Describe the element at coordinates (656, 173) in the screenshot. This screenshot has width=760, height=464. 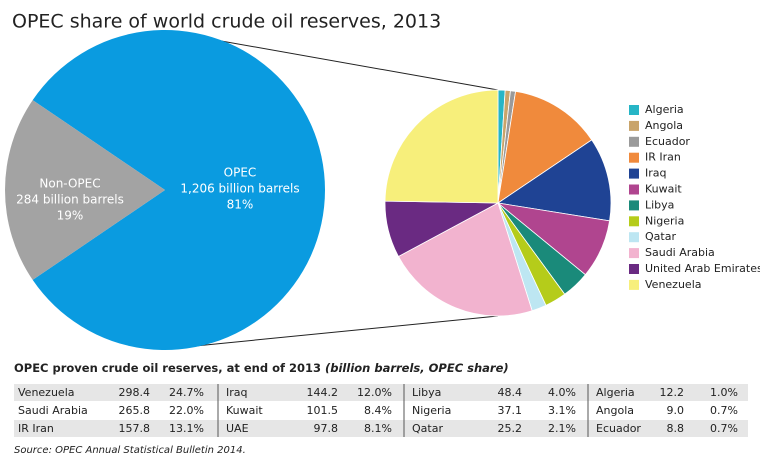
I see `legend-label: Iraq` at that location.